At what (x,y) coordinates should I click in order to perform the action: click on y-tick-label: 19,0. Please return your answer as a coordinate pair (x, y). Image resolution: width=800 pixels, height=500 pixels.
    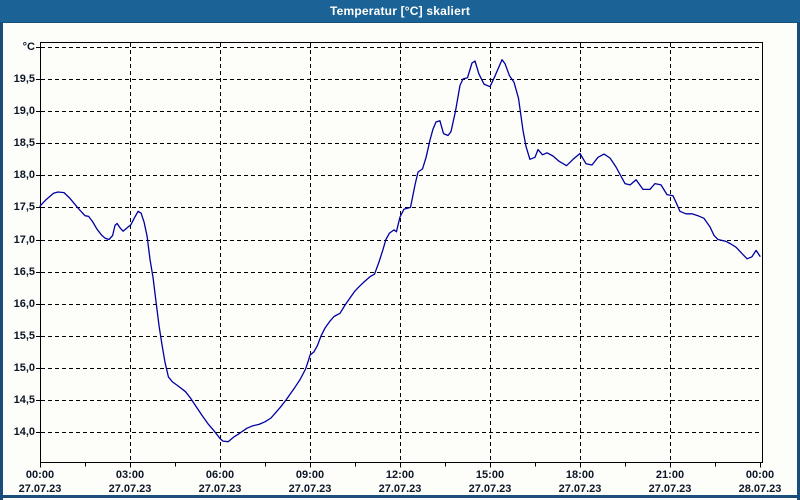
    Looking at the image, I should click on (24, 111).